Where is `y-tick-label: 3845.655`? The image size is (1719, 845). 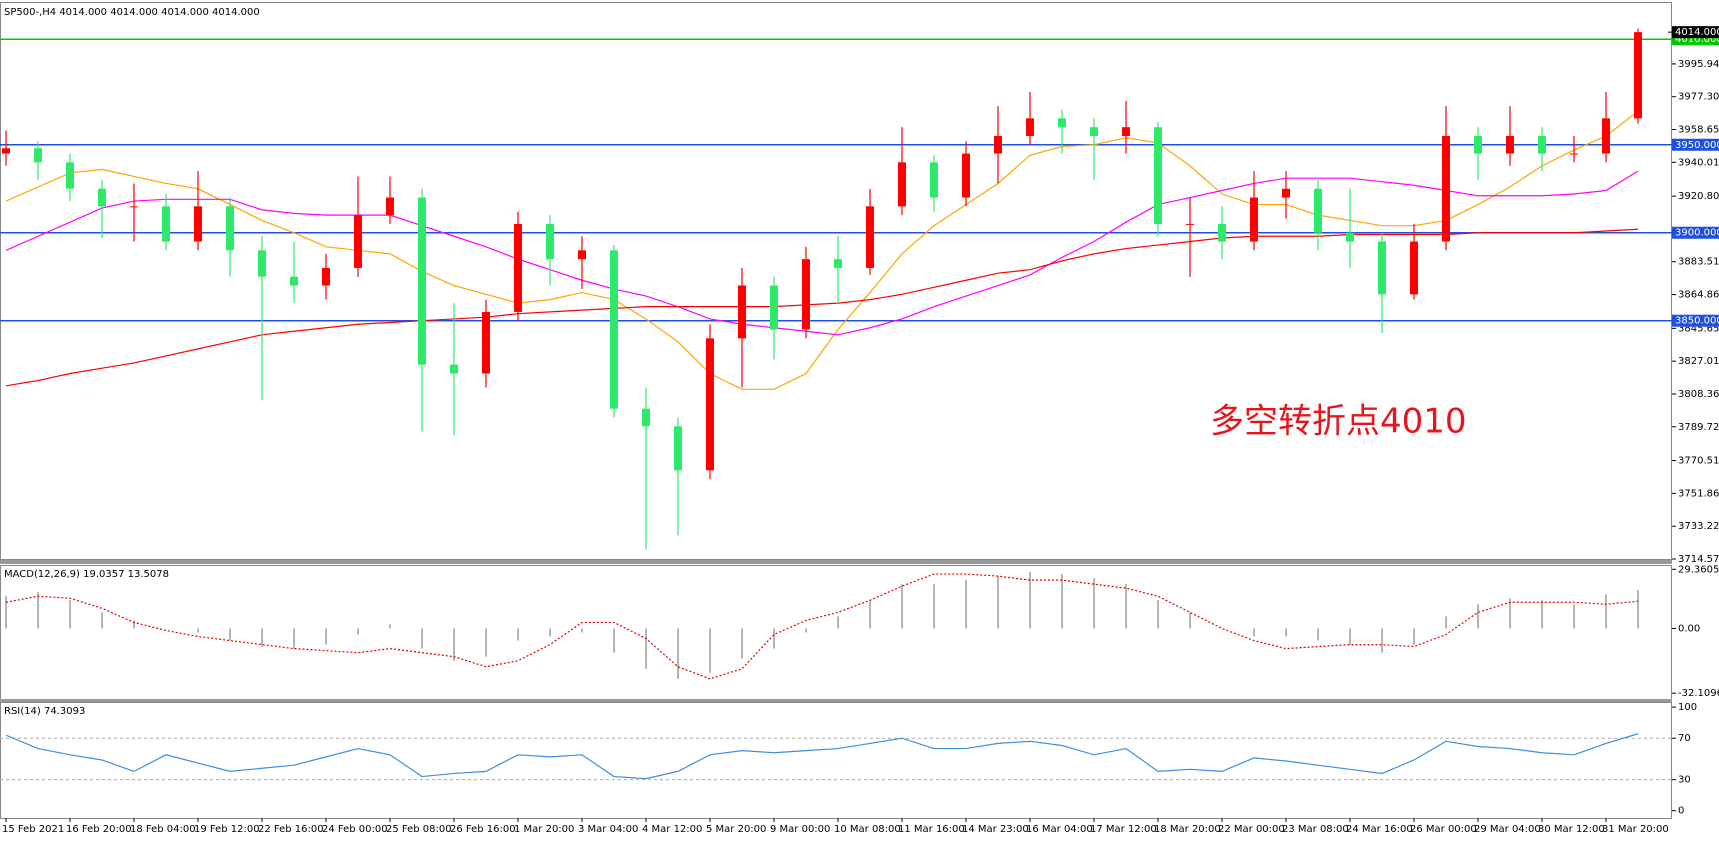 y-tick-label: 3845.655 is located at coordinates (1698, 328).